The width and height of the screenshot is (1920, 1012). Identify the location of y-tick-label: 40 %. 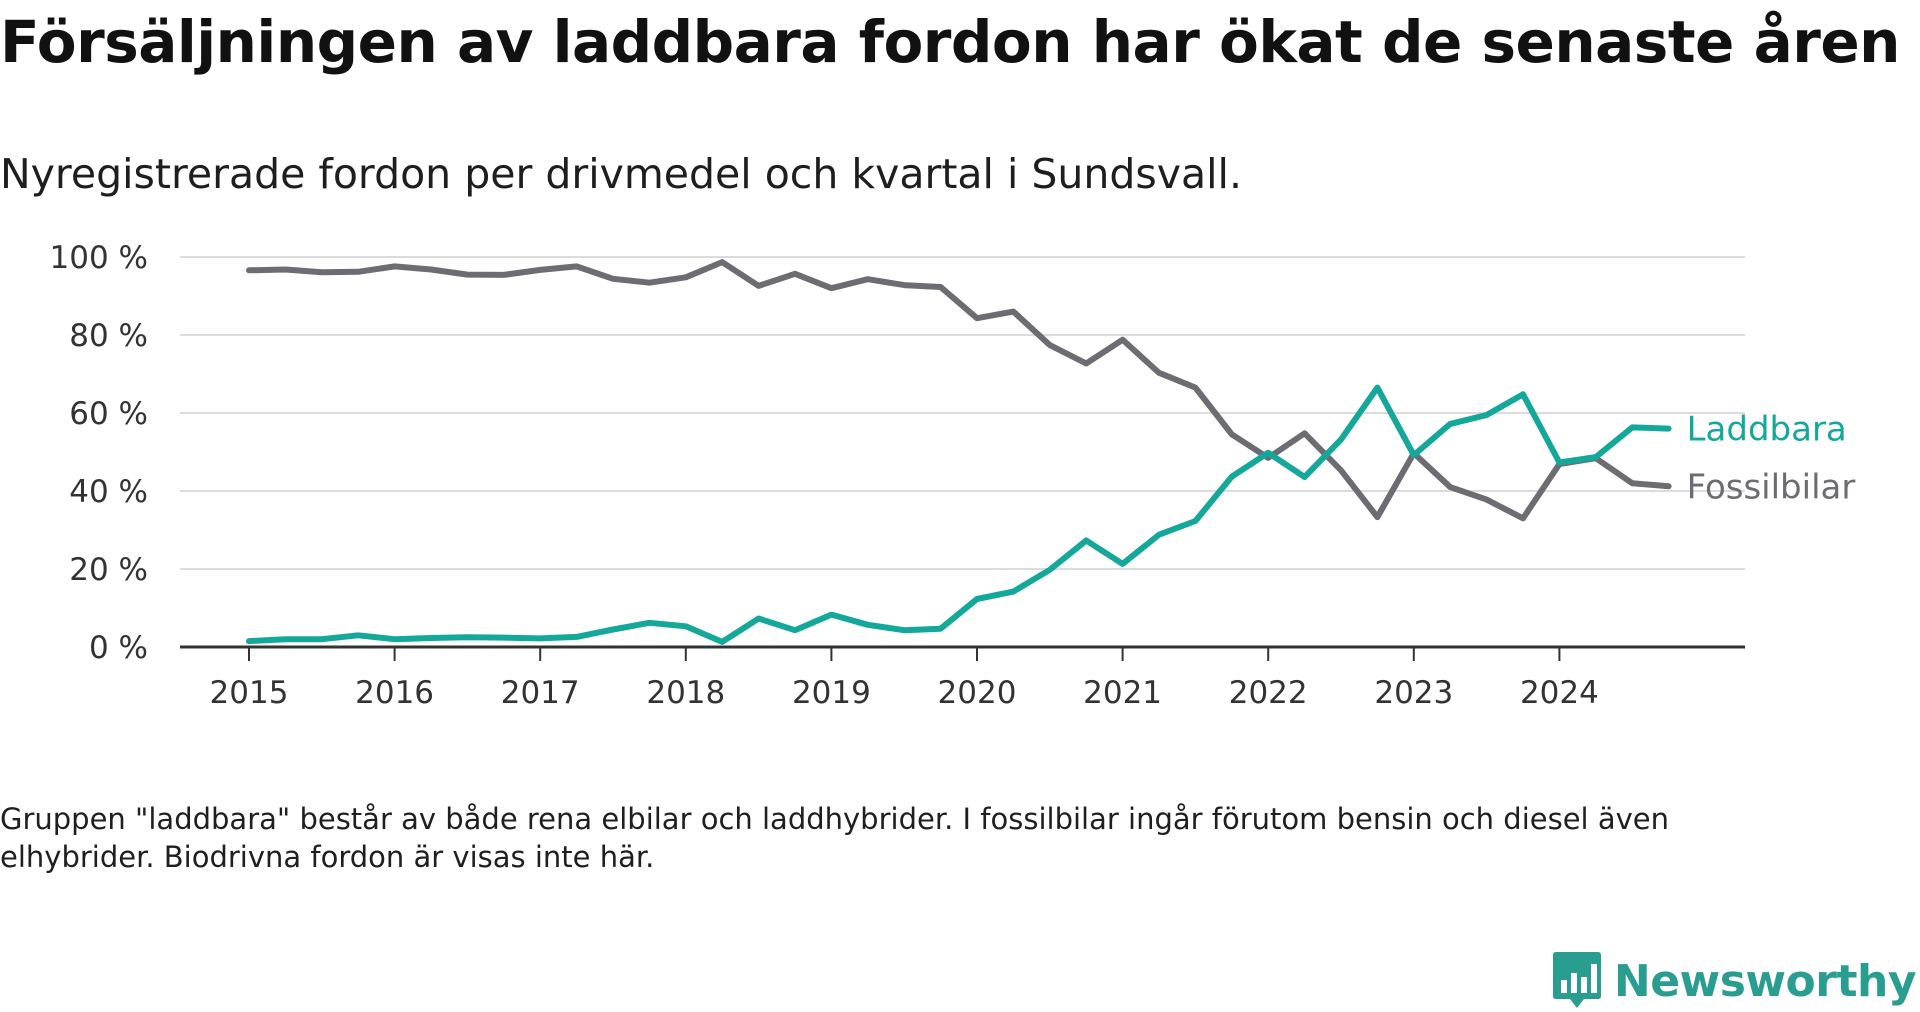
(108, 492).